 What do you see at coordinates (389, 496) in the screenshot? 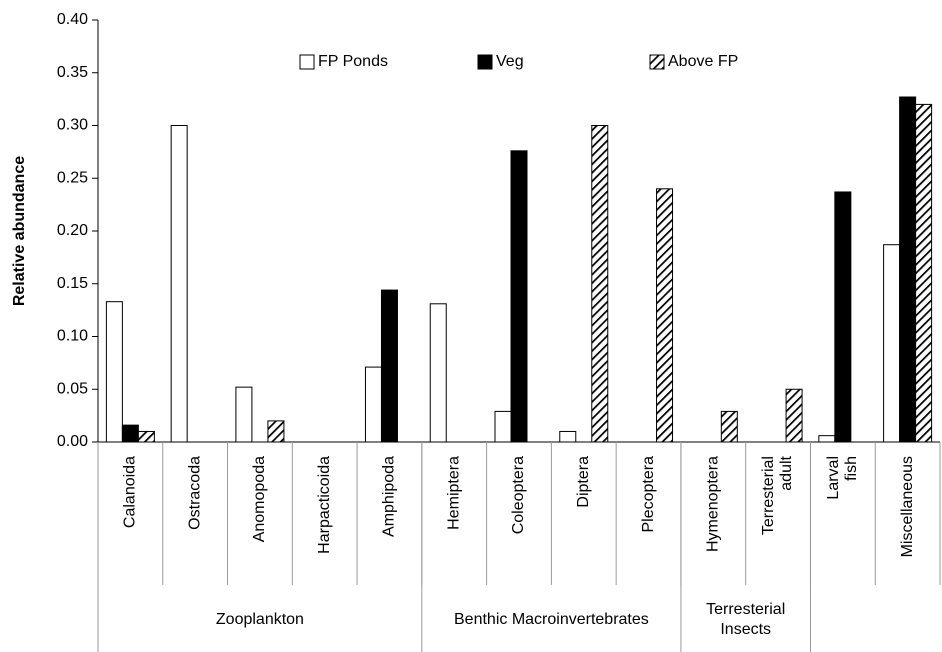
I see `x-tick-label: Amphipoda` at bounding box center [389, 496].